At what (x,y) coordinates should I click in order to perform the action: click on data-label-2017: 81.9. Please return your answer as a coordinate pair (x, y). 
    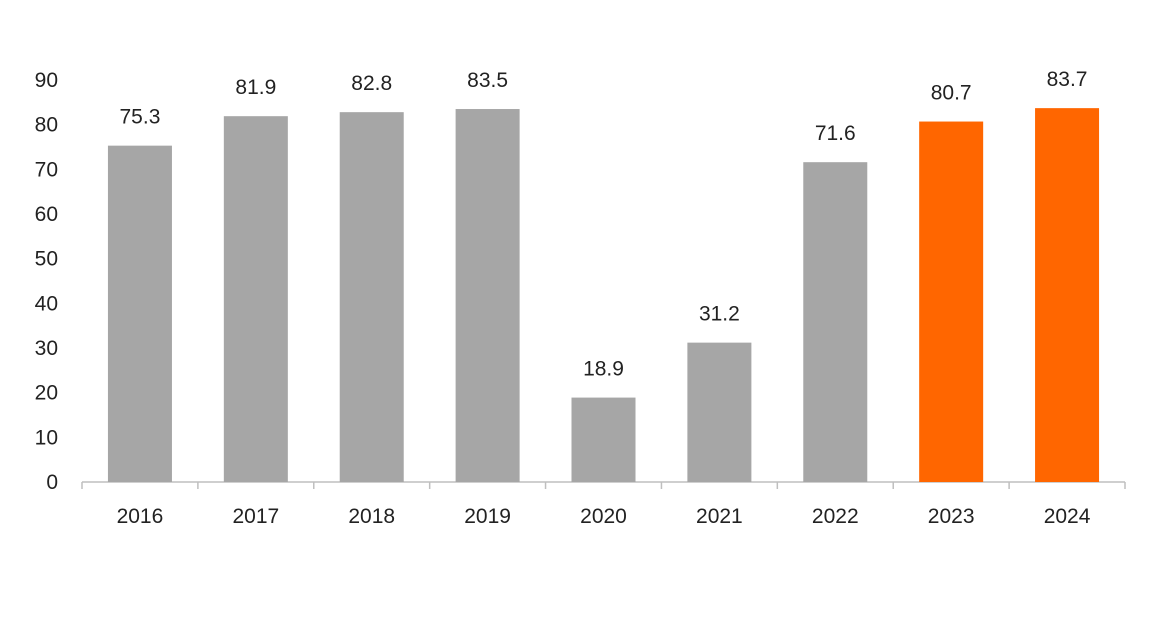
    Looking at the image, I should click on (255, 87).